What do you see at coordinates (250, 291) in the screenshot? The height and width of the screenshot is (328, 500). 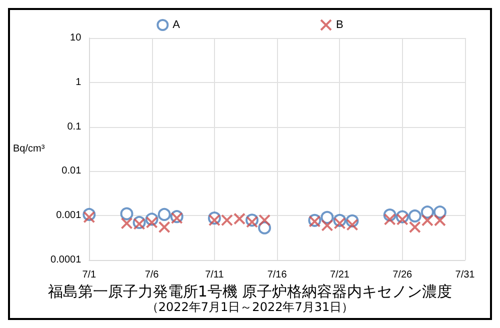 I see `text: 福島第一原子力発電所1号機 原子炉格納容器内キセノン濃度` at bounding box center [250, 291].